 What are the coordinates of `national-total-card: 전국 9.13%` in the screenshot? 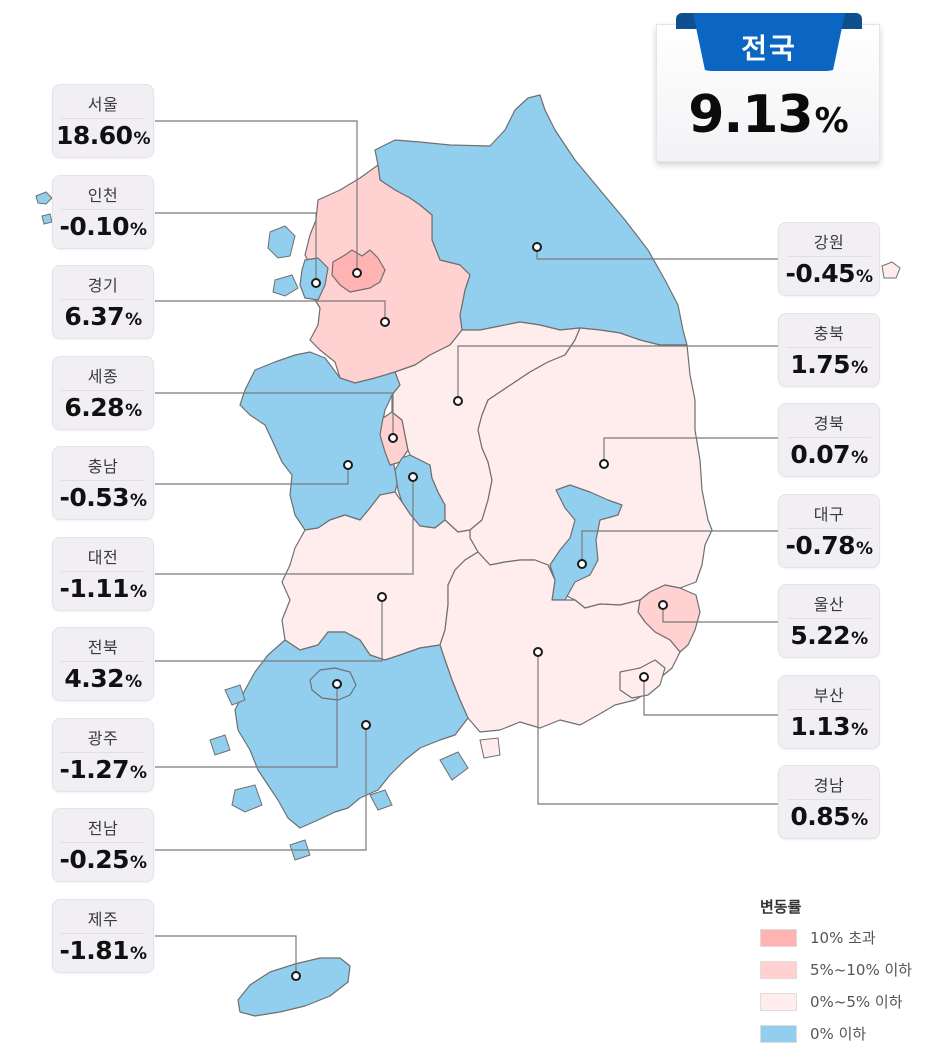 It's located at (768, 87).